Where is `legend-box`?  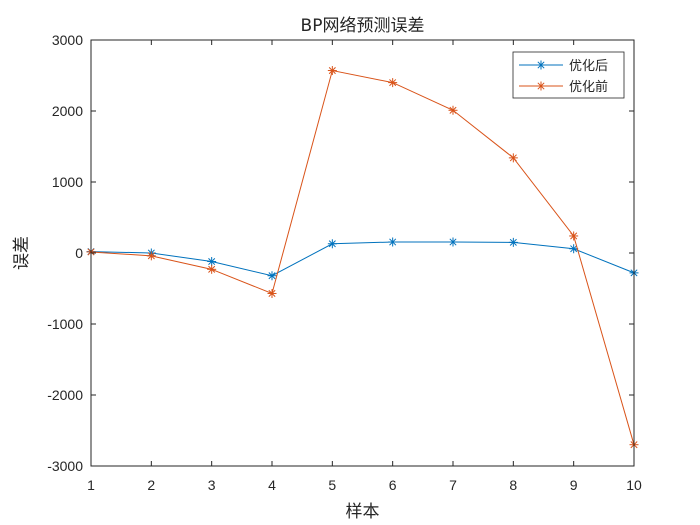
legend-box is located at coordinates (568, 75).